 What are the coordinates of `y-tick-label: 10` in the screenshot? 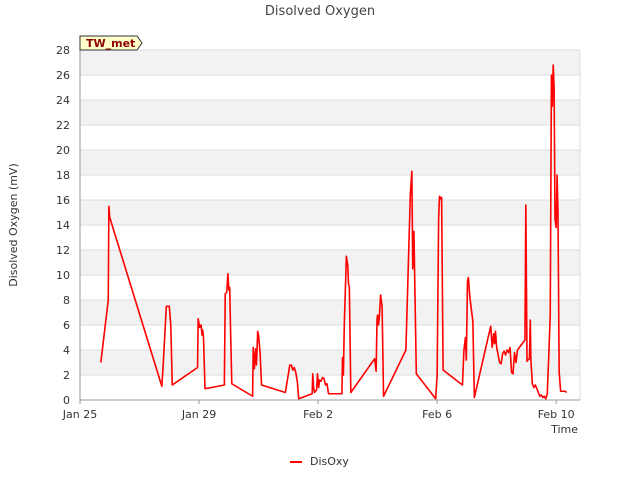 It's located at (63, 275).